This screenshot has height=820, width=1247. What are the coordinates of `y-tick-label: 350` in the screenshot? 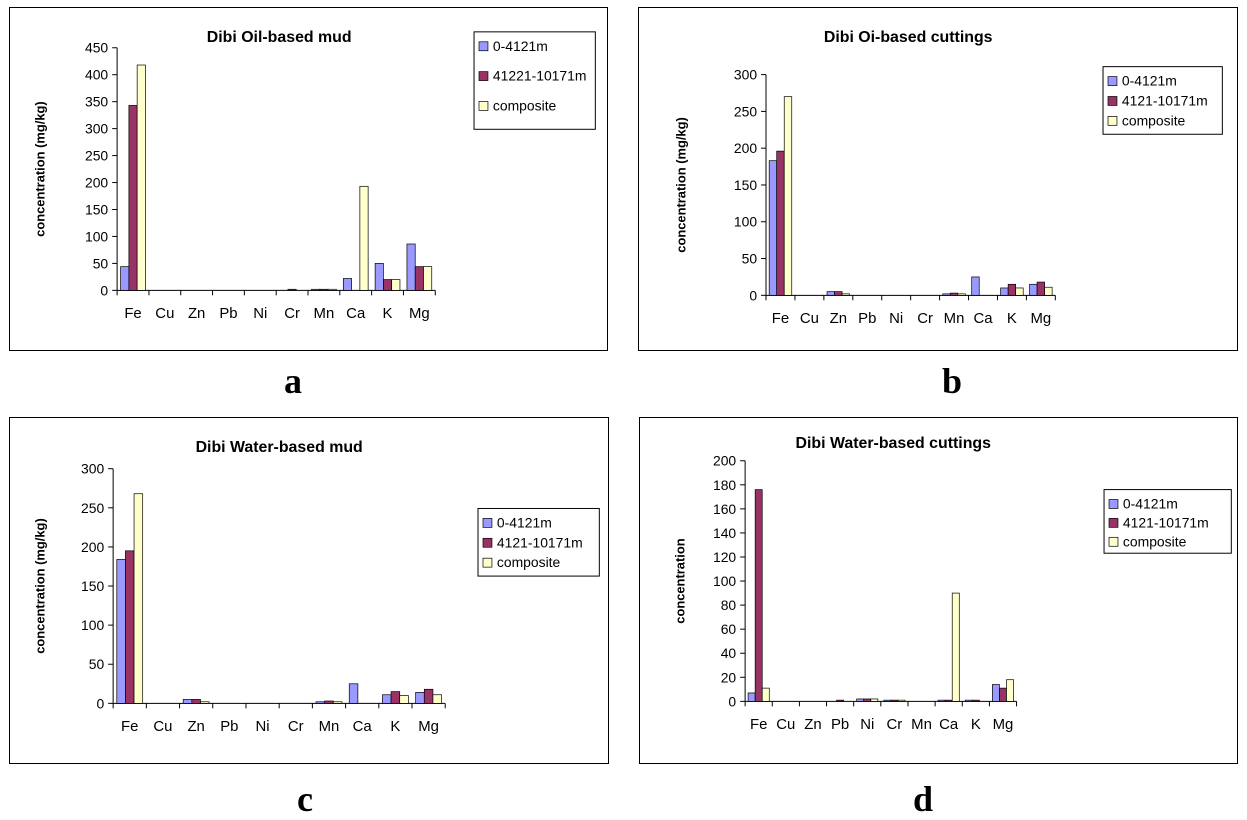 It's located at (96, 102).